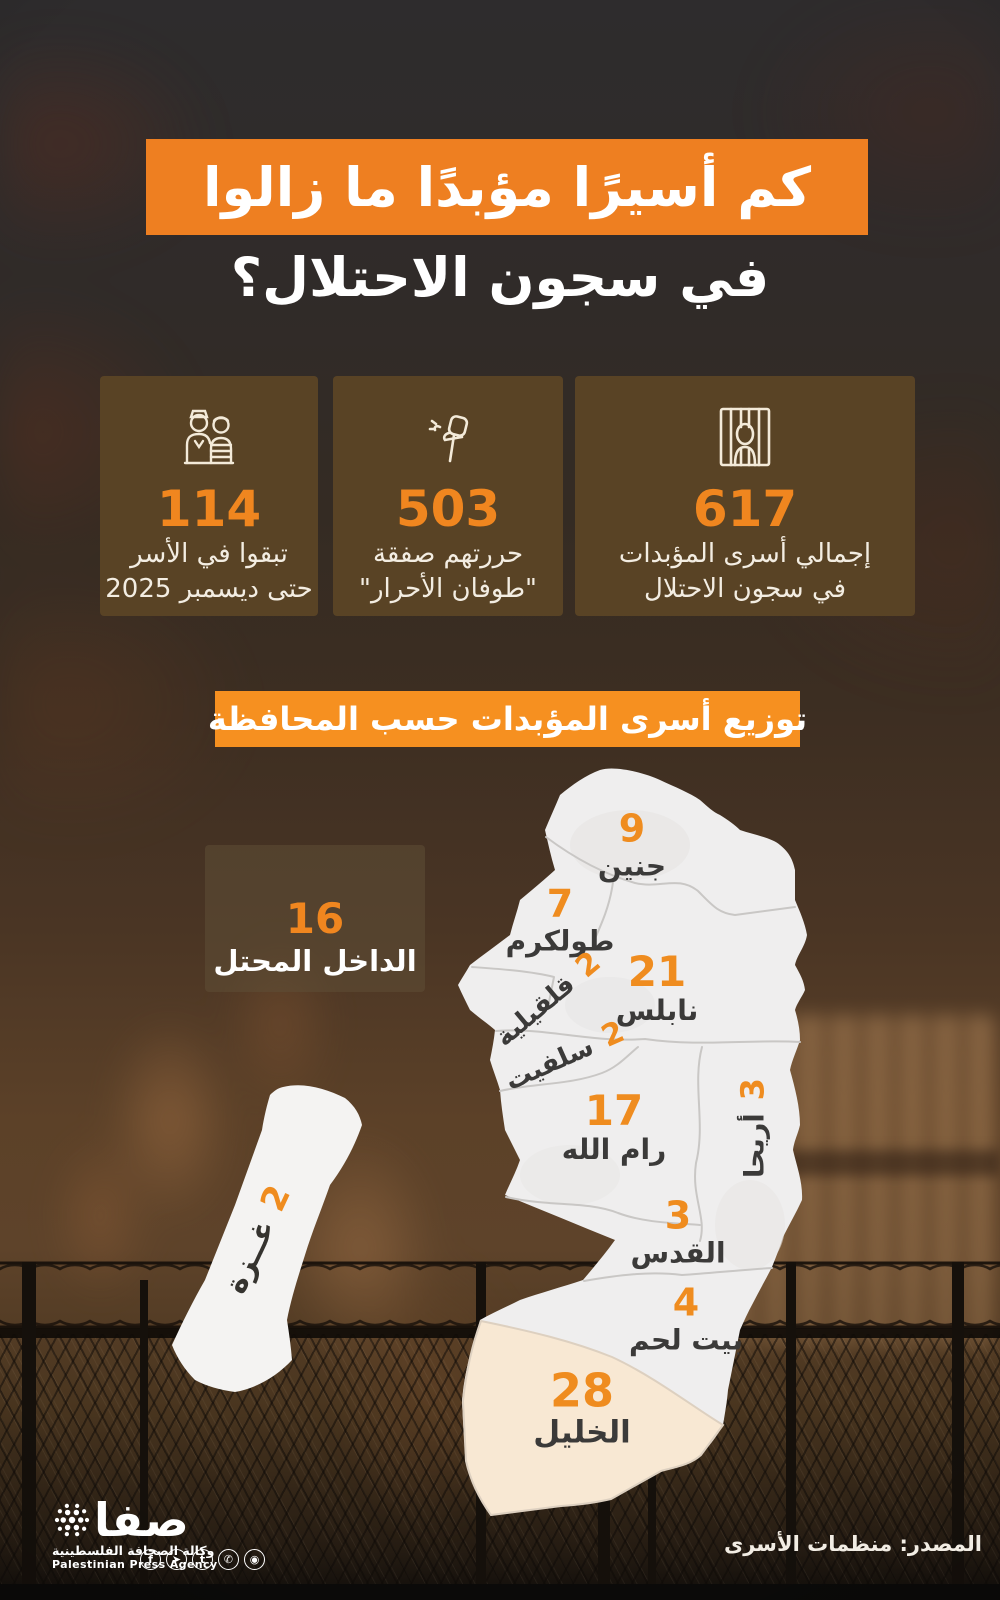 This screenshot has height=1600, width=1000. What do you see at coordinates (500, 1592) in the screenshot?
I see `bottom-black-strip` at bounding box center [500, 1592].